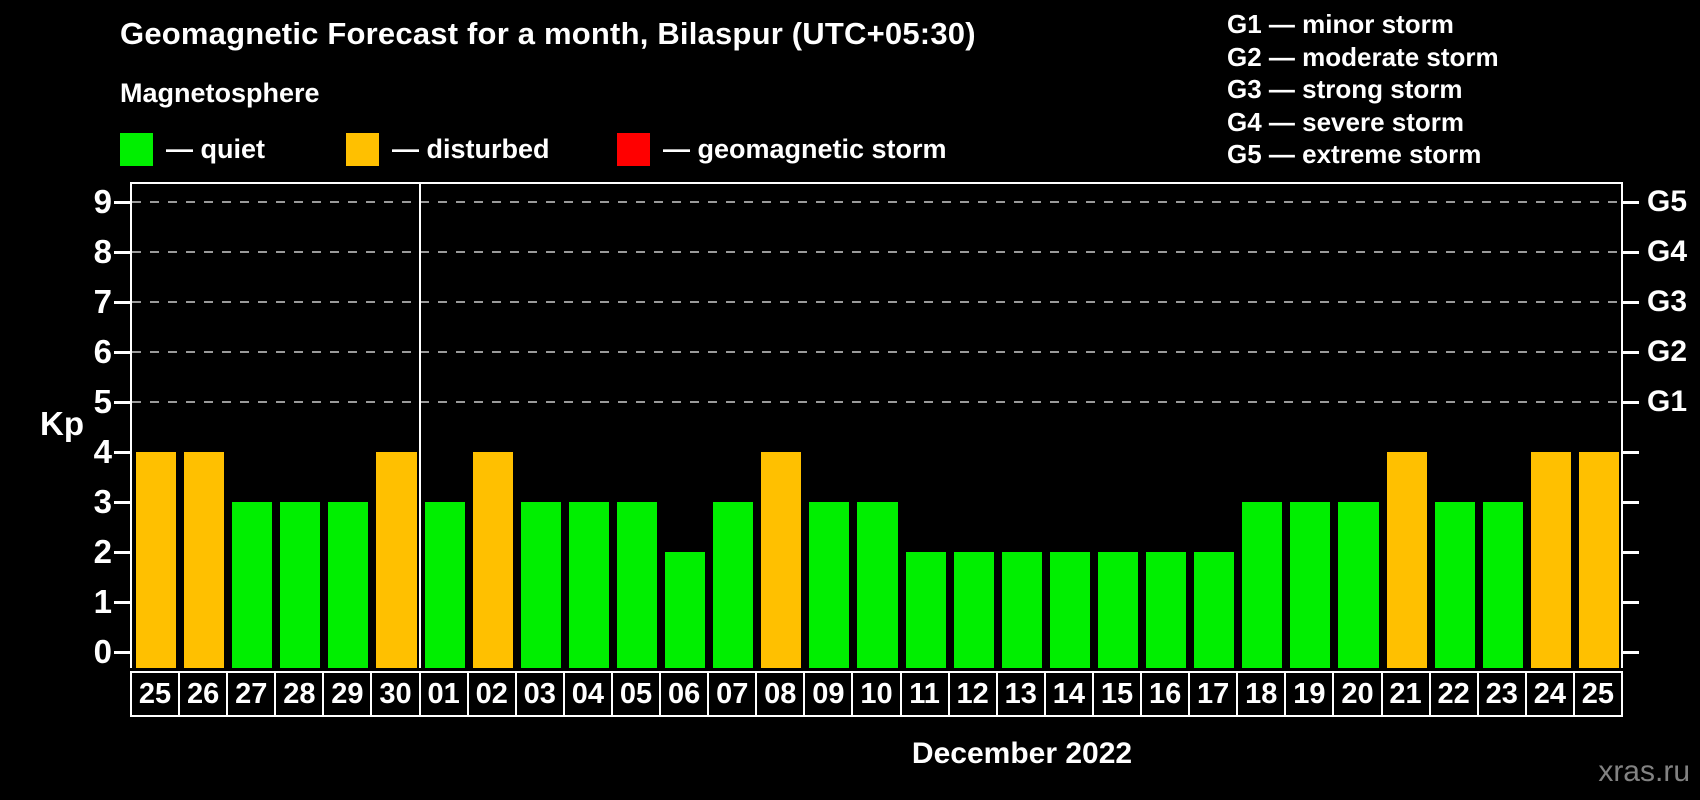  What do you see at coordinates (102, 301) in the screenshot?
I see `y-tick-label-7: 7` at bounding box center [102, 301].